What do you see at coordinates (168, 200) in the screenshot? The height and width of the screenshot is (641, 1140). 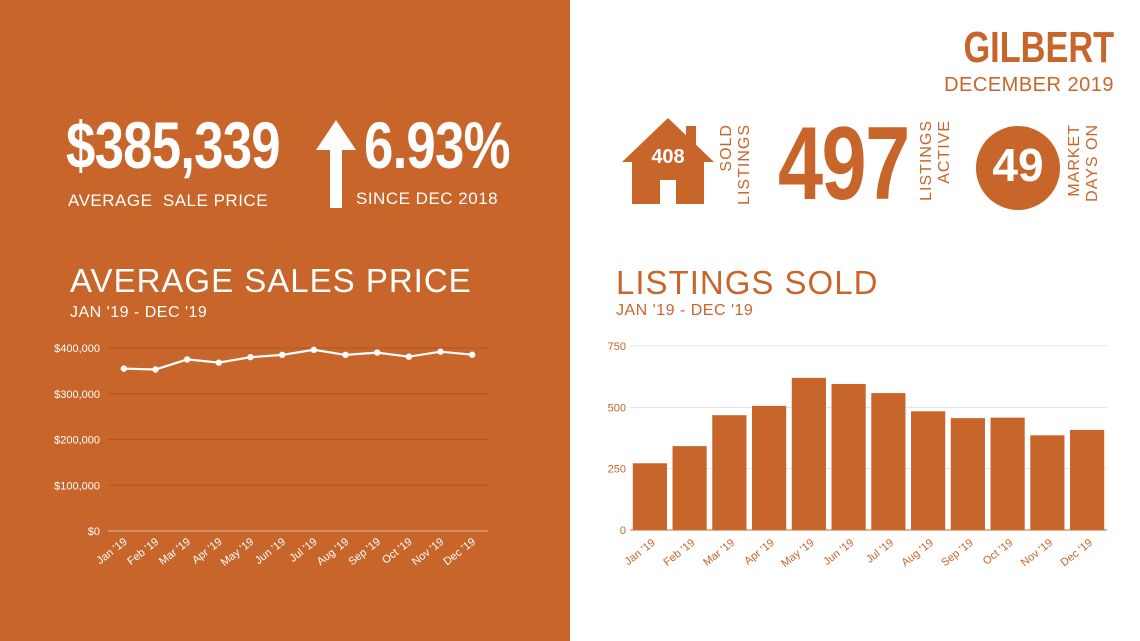 I see `average-sale-price-label: AVERAGE SALE PRICE` at bounding box center [168, 200].